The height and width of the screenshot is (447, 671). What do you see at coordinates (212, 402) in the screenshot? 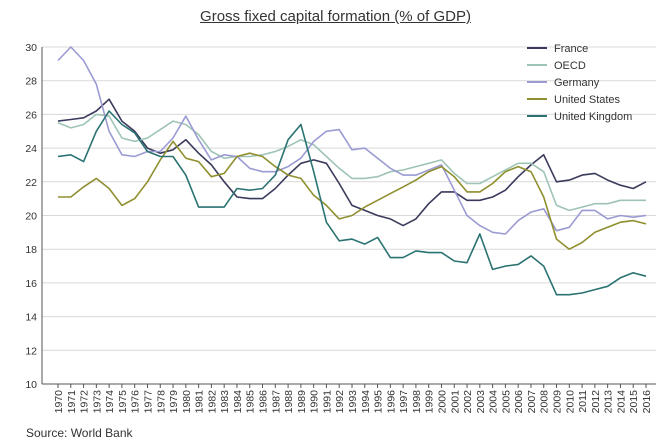
I see `x-tick-label: 1982` at bounding box center [212, 402].